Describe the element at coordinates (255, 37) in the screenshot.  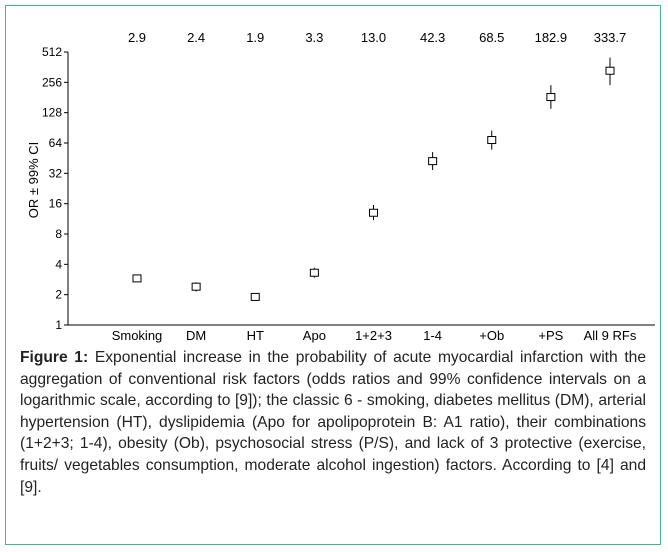
I see `value-label: 1.9` at that location.